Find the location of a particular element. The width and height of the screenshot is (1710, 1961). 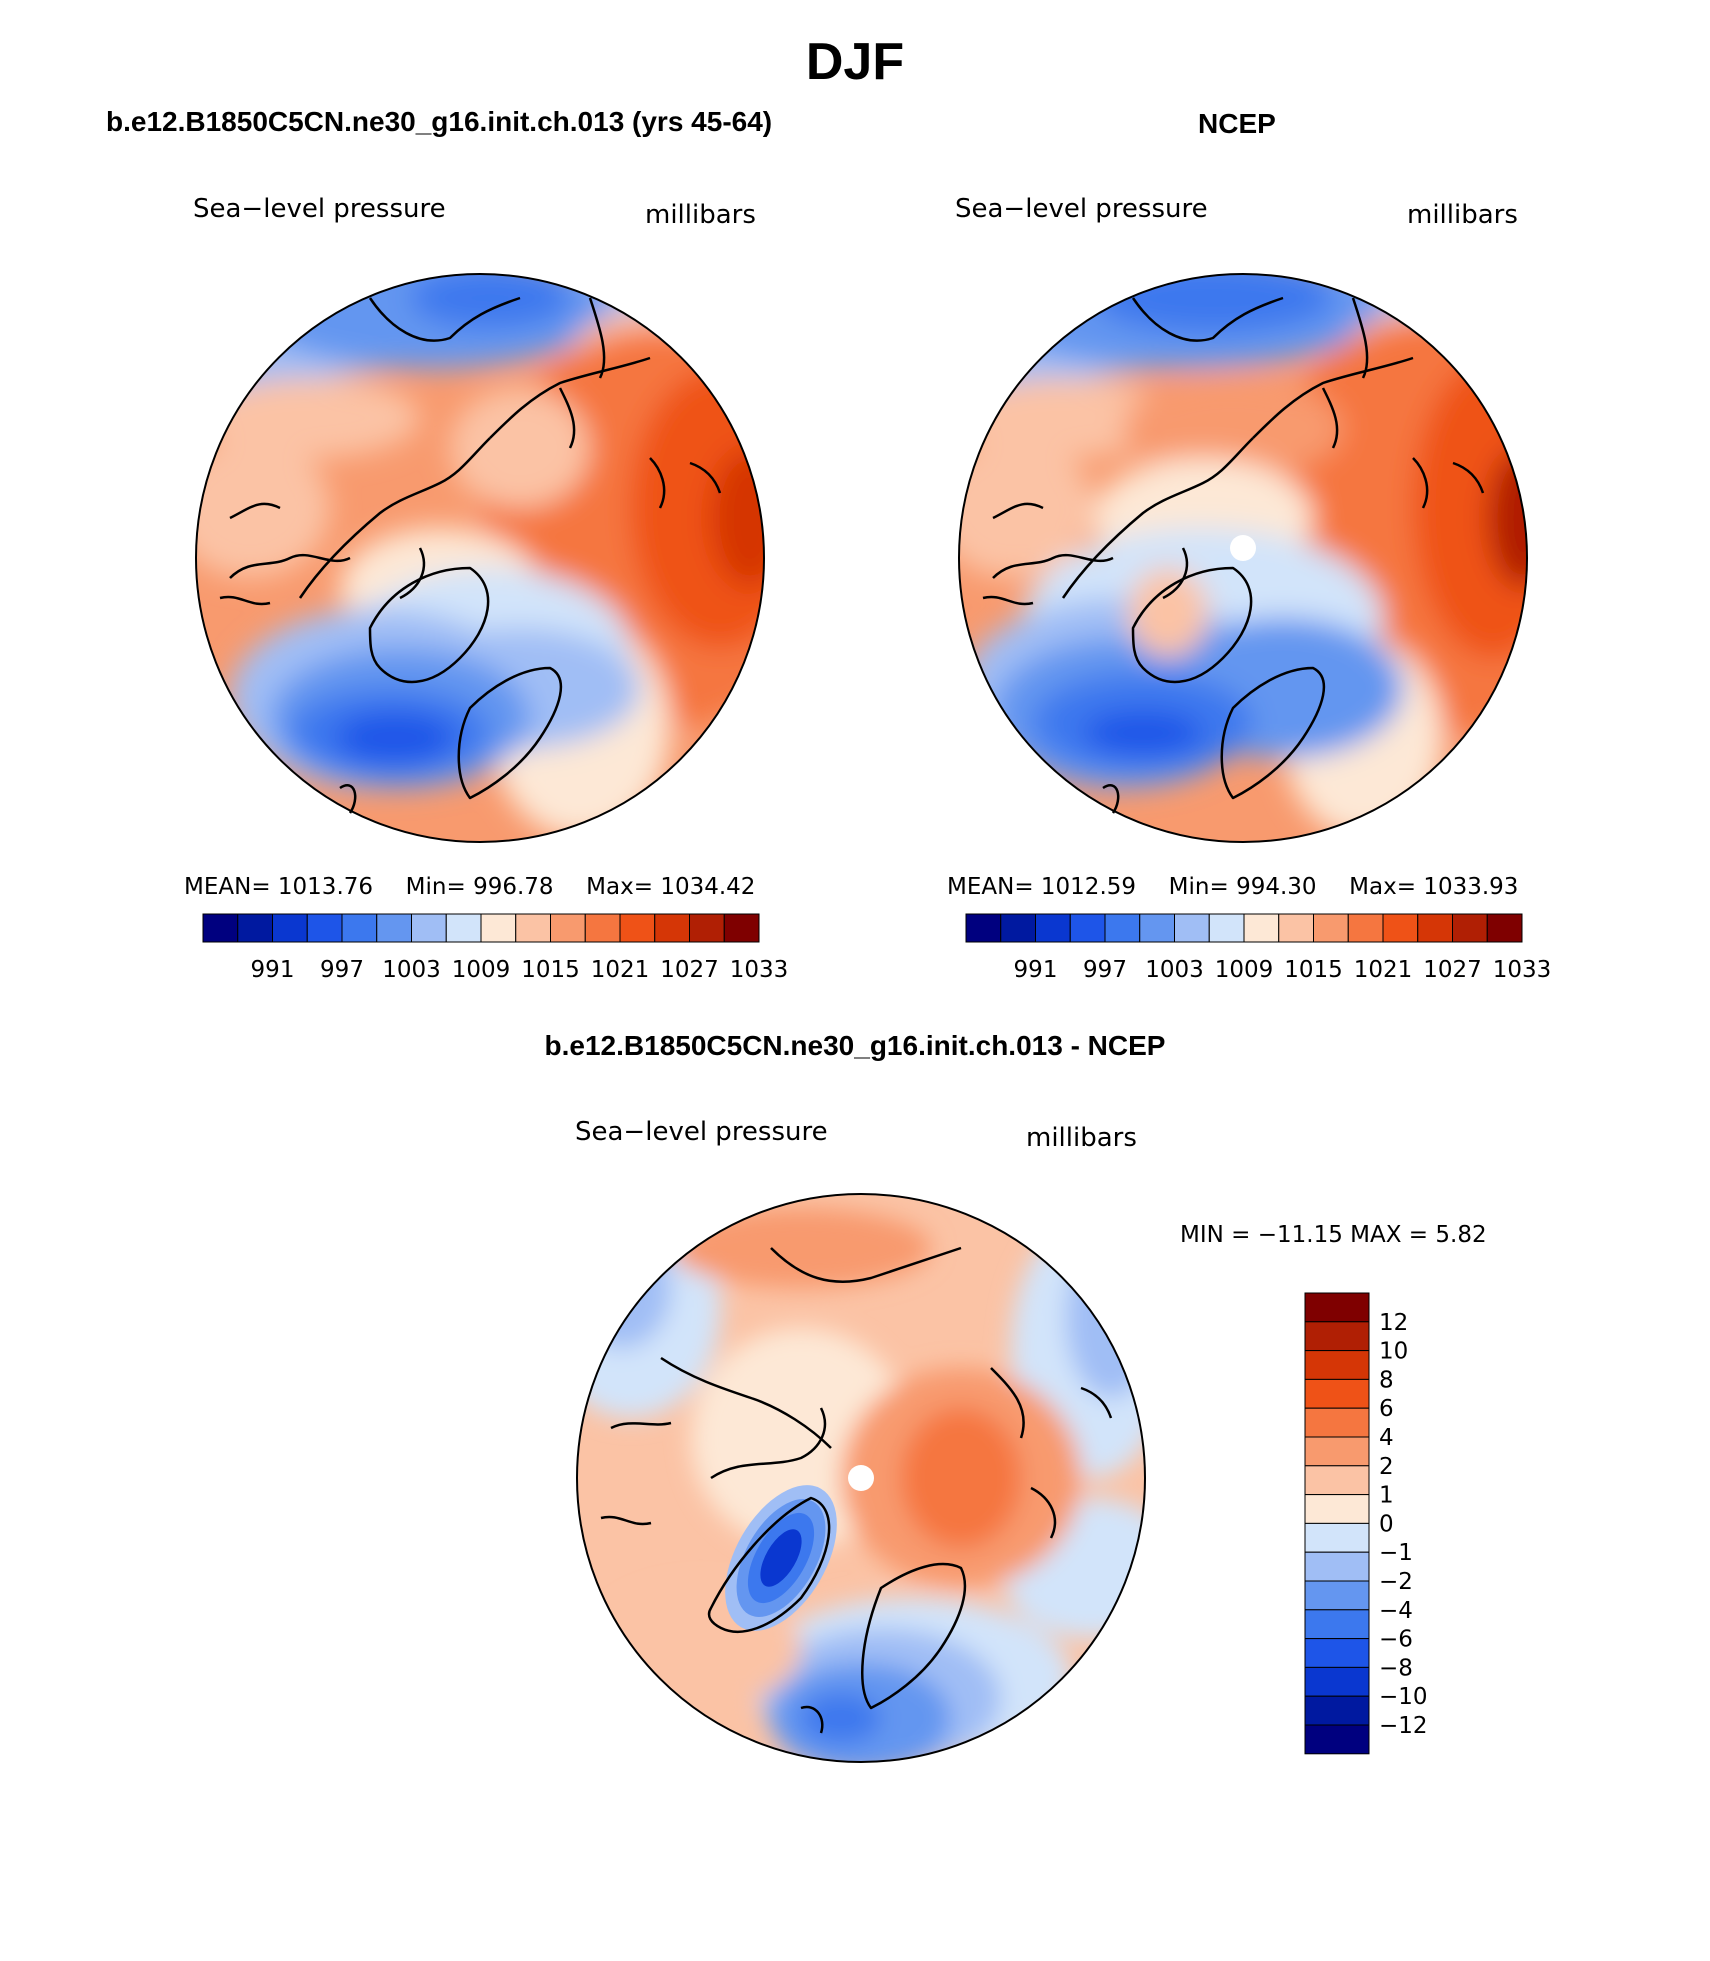

panel-1-colorbar-tick-label: 1003 is located at coordinates (411, 970).